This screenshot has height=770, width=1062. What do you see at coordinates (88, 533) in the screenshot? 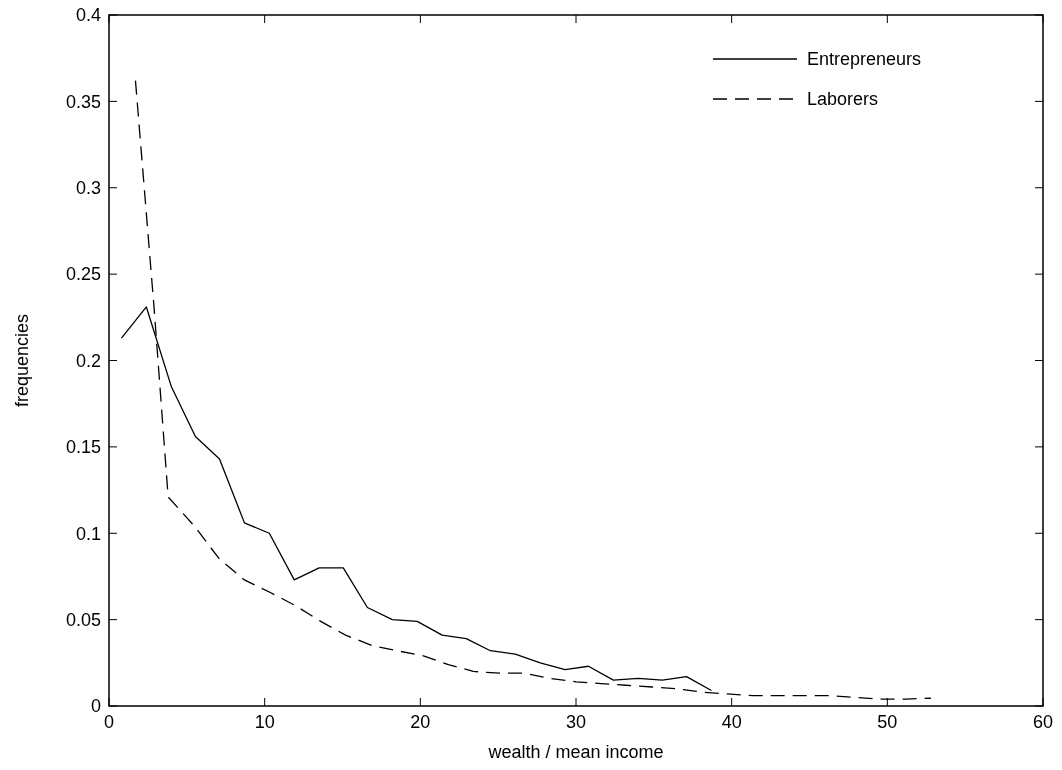
I see `y-tick-label: 0.1` at bounding box center [88, 533].